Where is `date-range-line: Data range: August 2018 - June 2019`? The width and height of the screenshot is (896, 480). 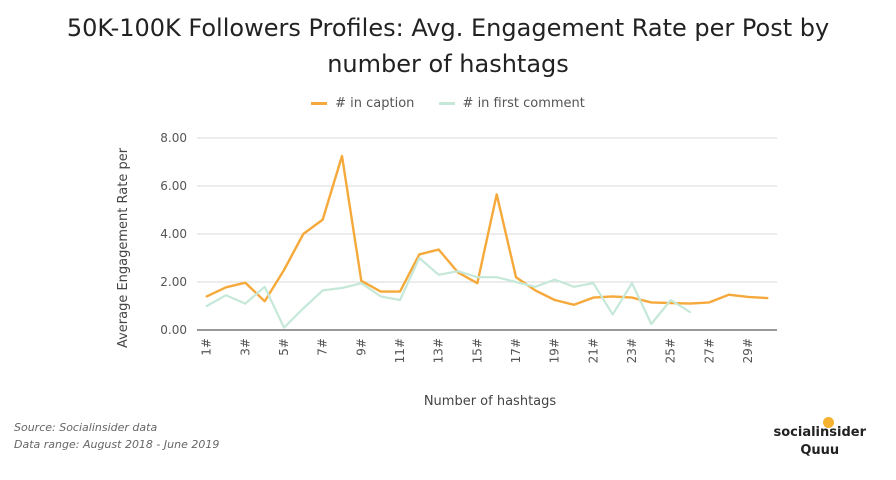
date-range-line: Data range: August 2018 - June 2019 is located at coordinates (117, 444).